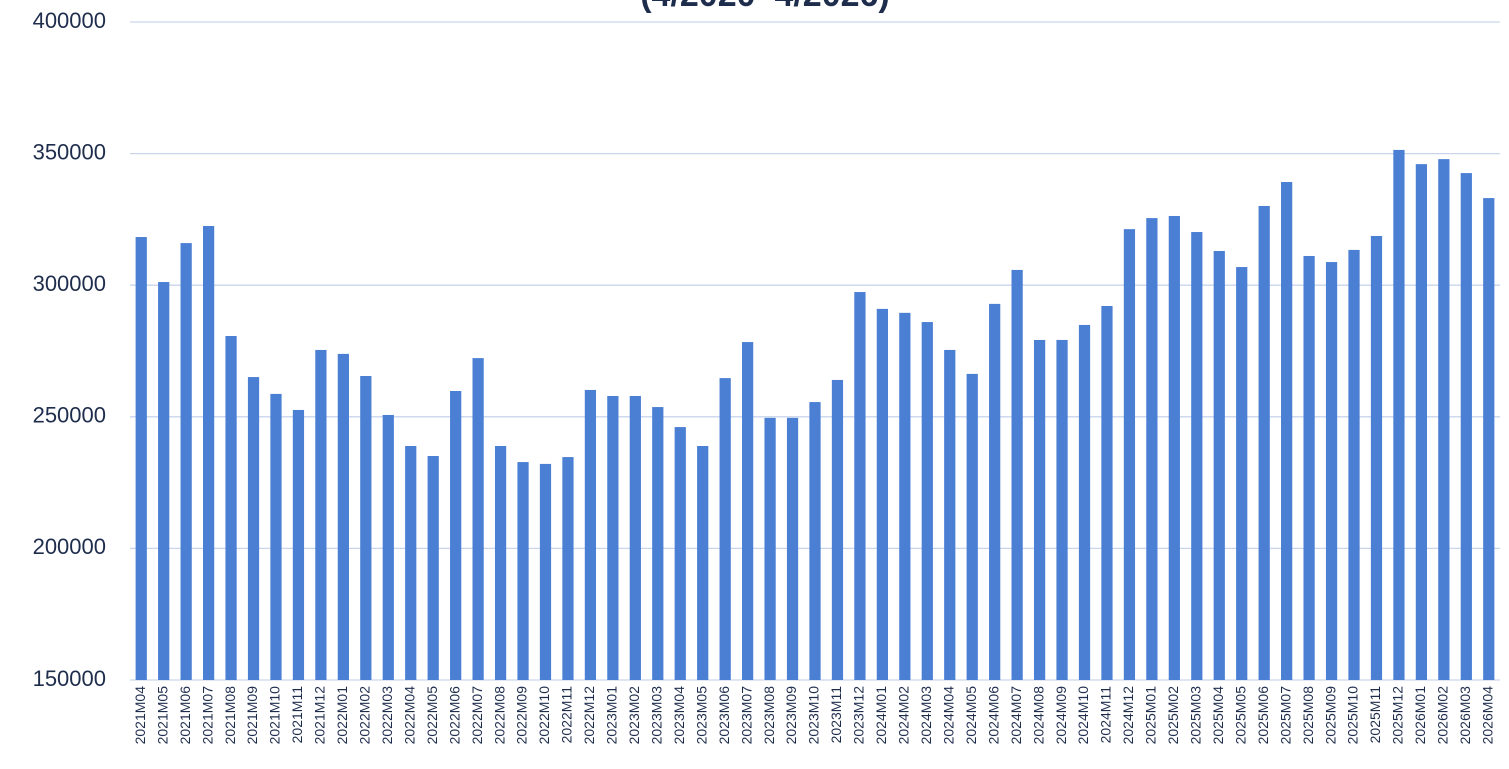 This screenshot has width=1509, height=769. I want to click on x-tick-label: 2024M07, so click(1016, 715).